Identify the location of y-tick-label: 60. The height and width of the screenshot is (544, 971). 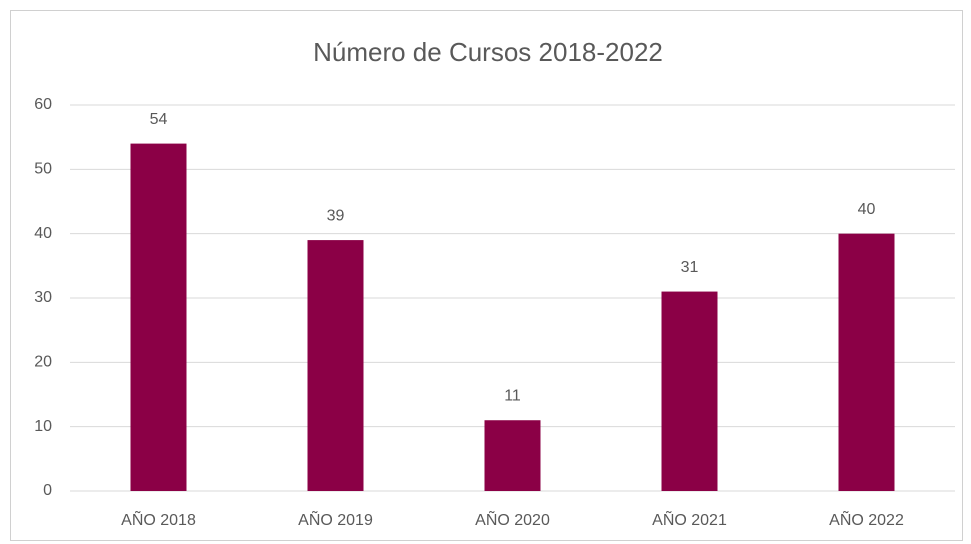
(43, 104).